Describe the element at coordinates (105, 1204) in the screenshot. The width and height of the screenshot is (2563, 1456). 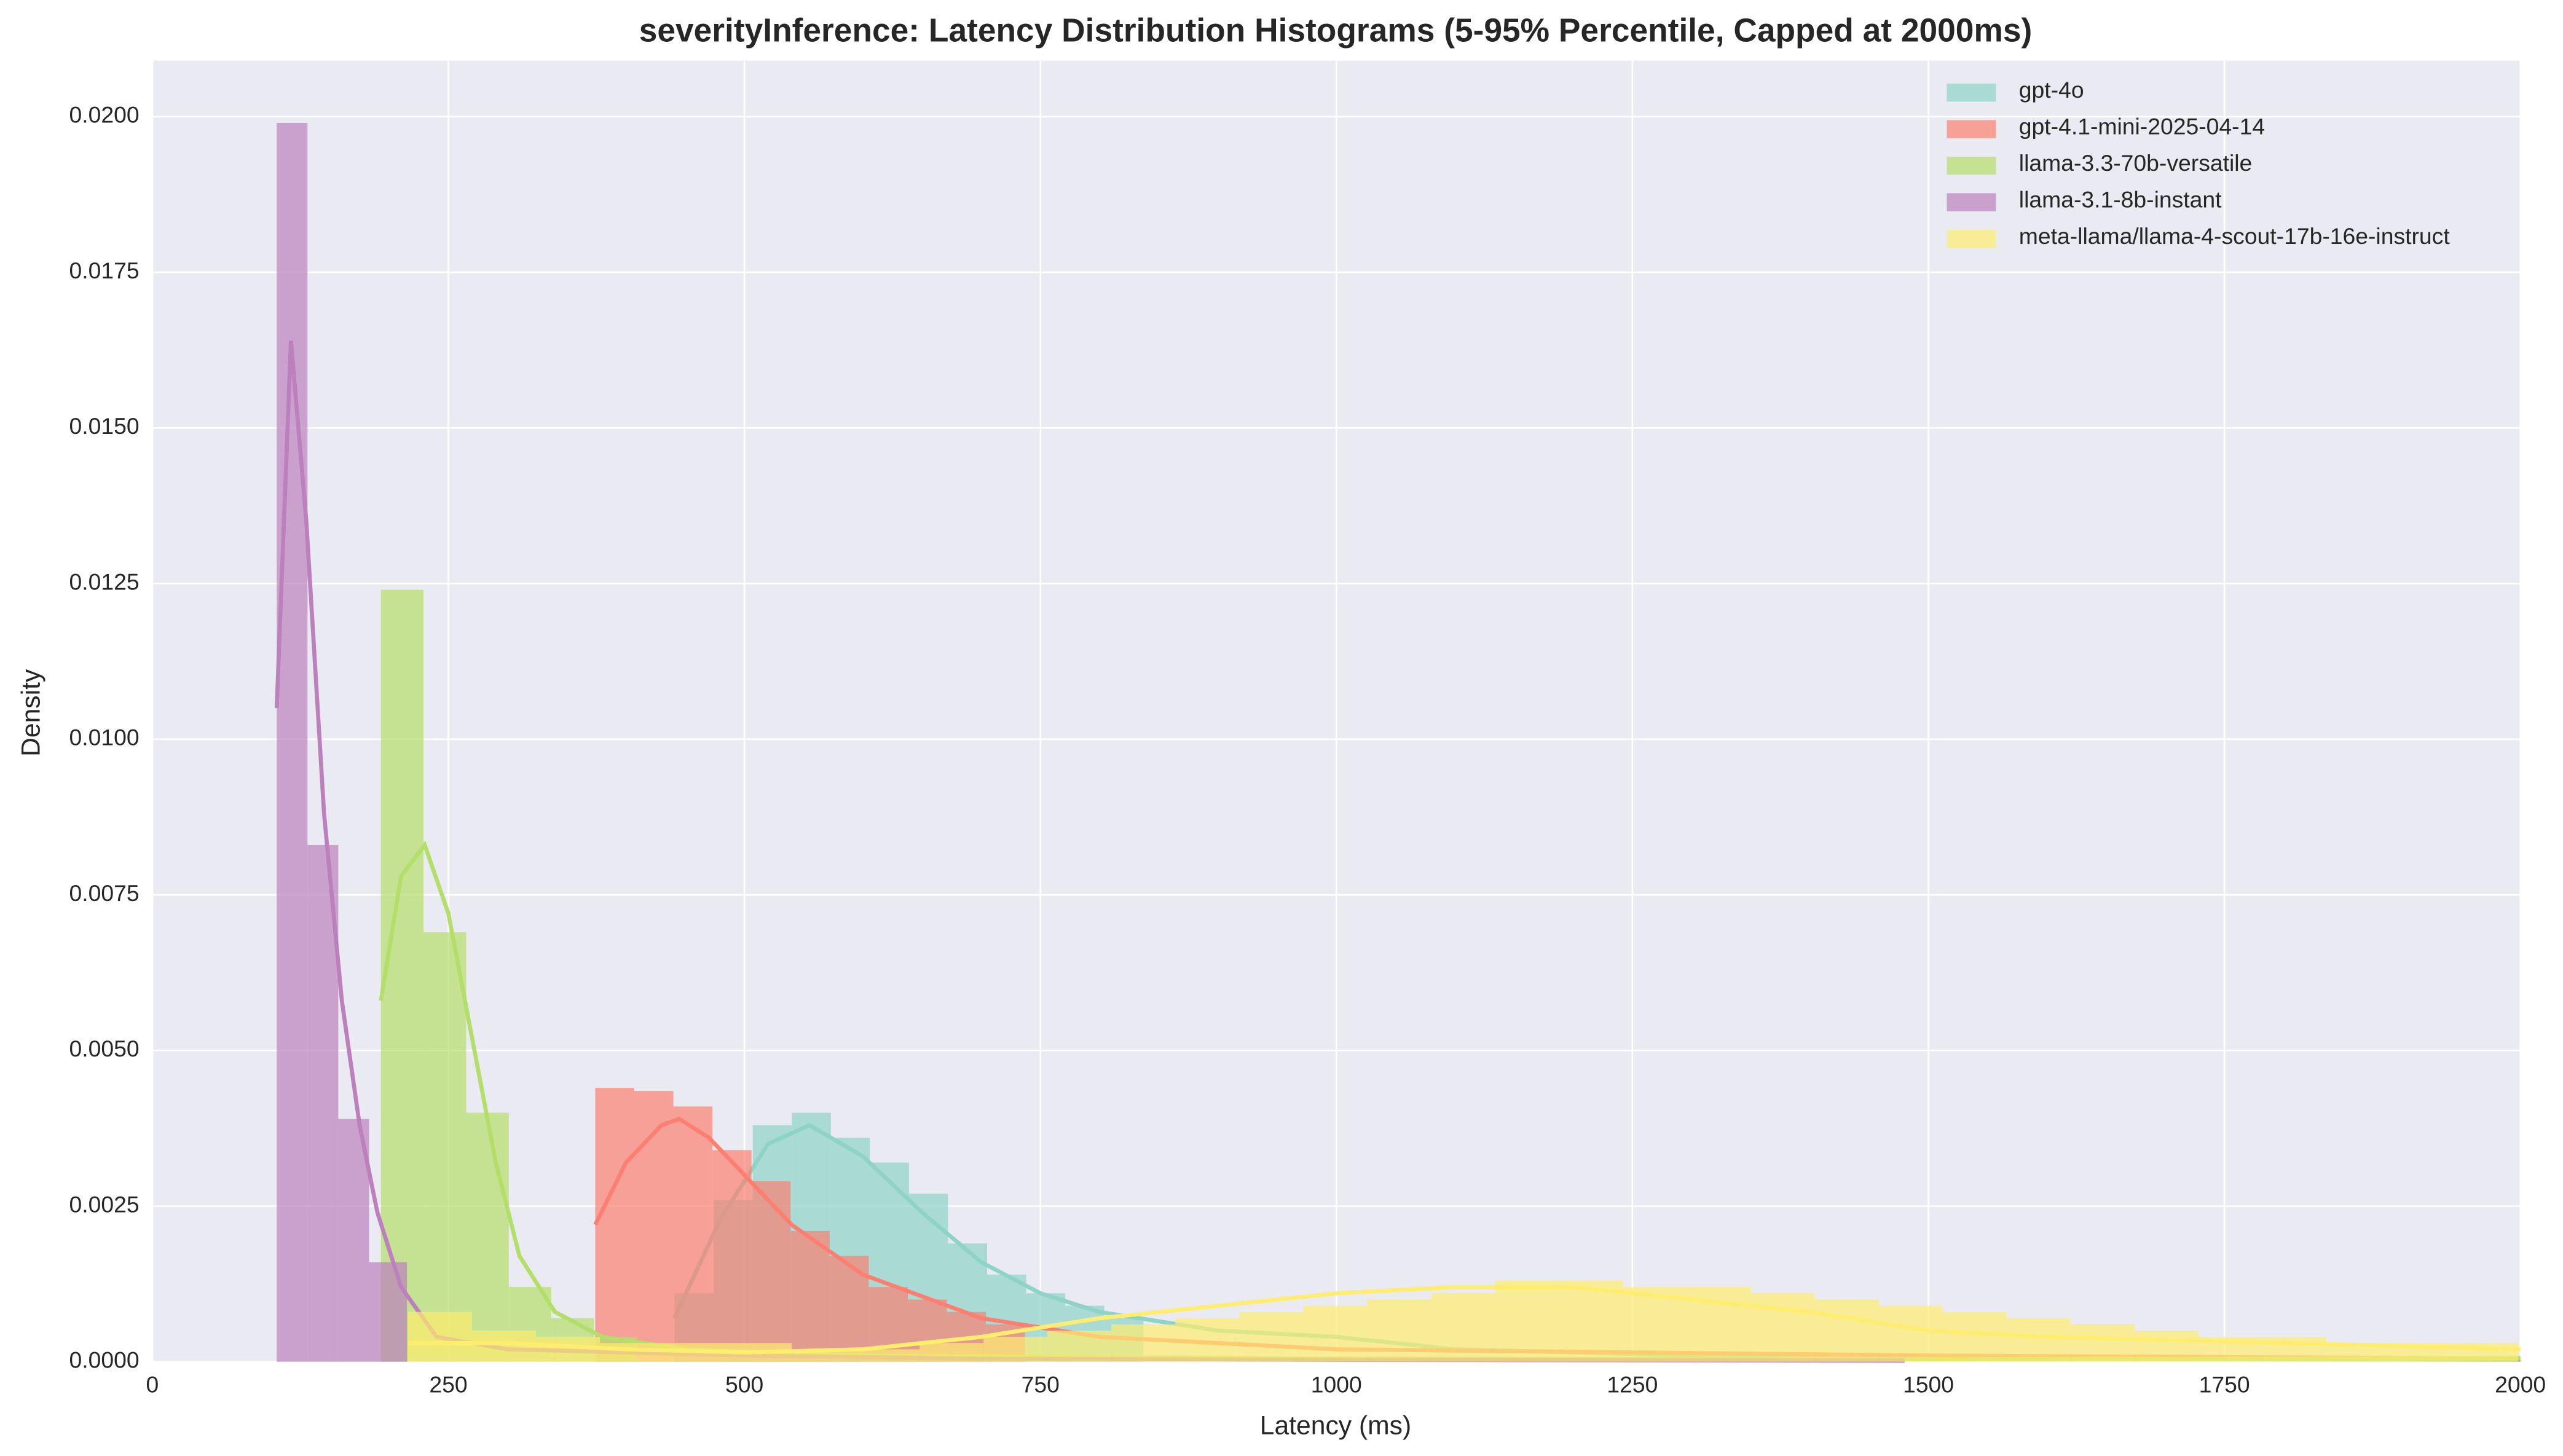
I see `y-tick-label: 0.0025` at that location.